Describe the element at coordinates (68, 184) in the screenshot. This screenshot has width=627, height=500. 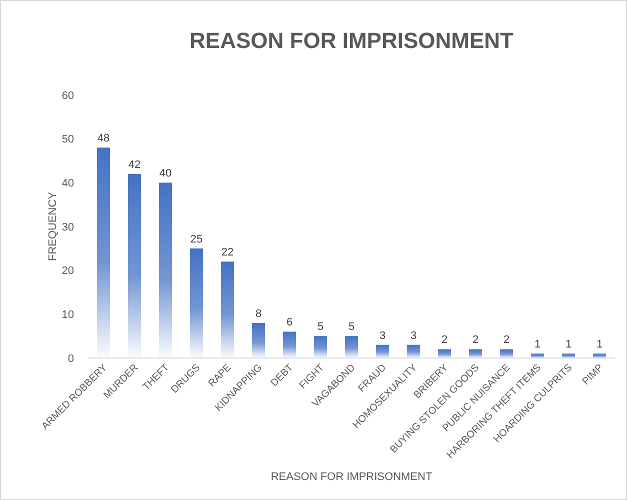
I see `y-tick-label: 40` at that location.